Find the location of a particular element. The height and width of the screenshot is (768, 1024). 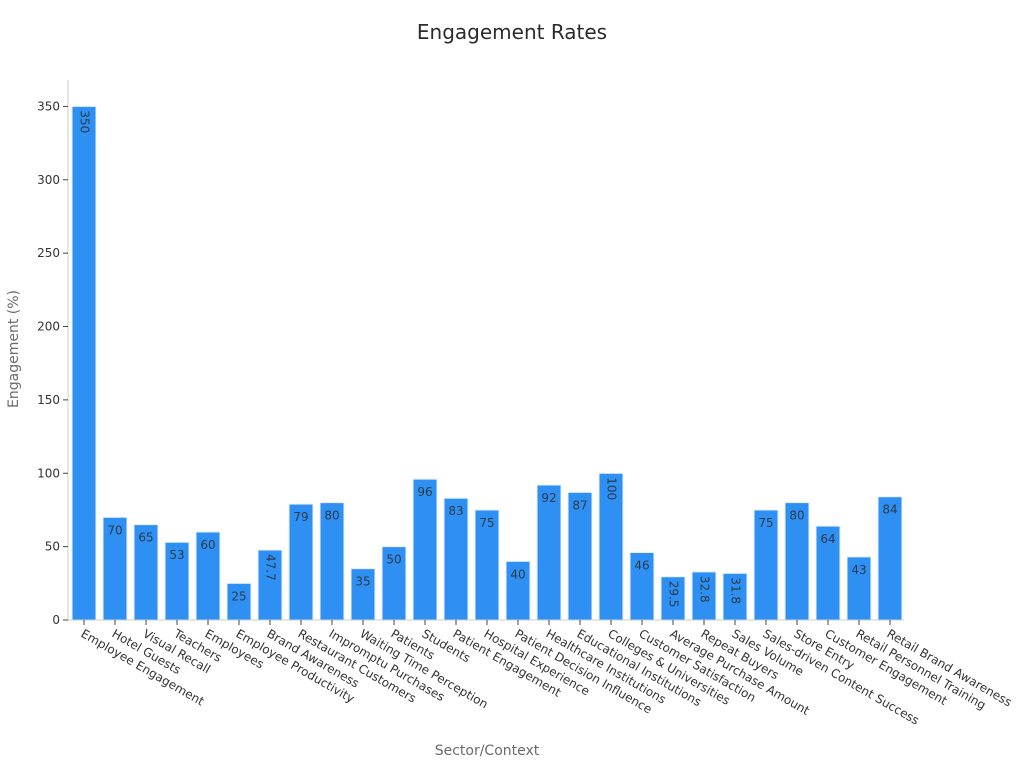

bar-value-label: 32.8 is located at coordinates (705, 589).